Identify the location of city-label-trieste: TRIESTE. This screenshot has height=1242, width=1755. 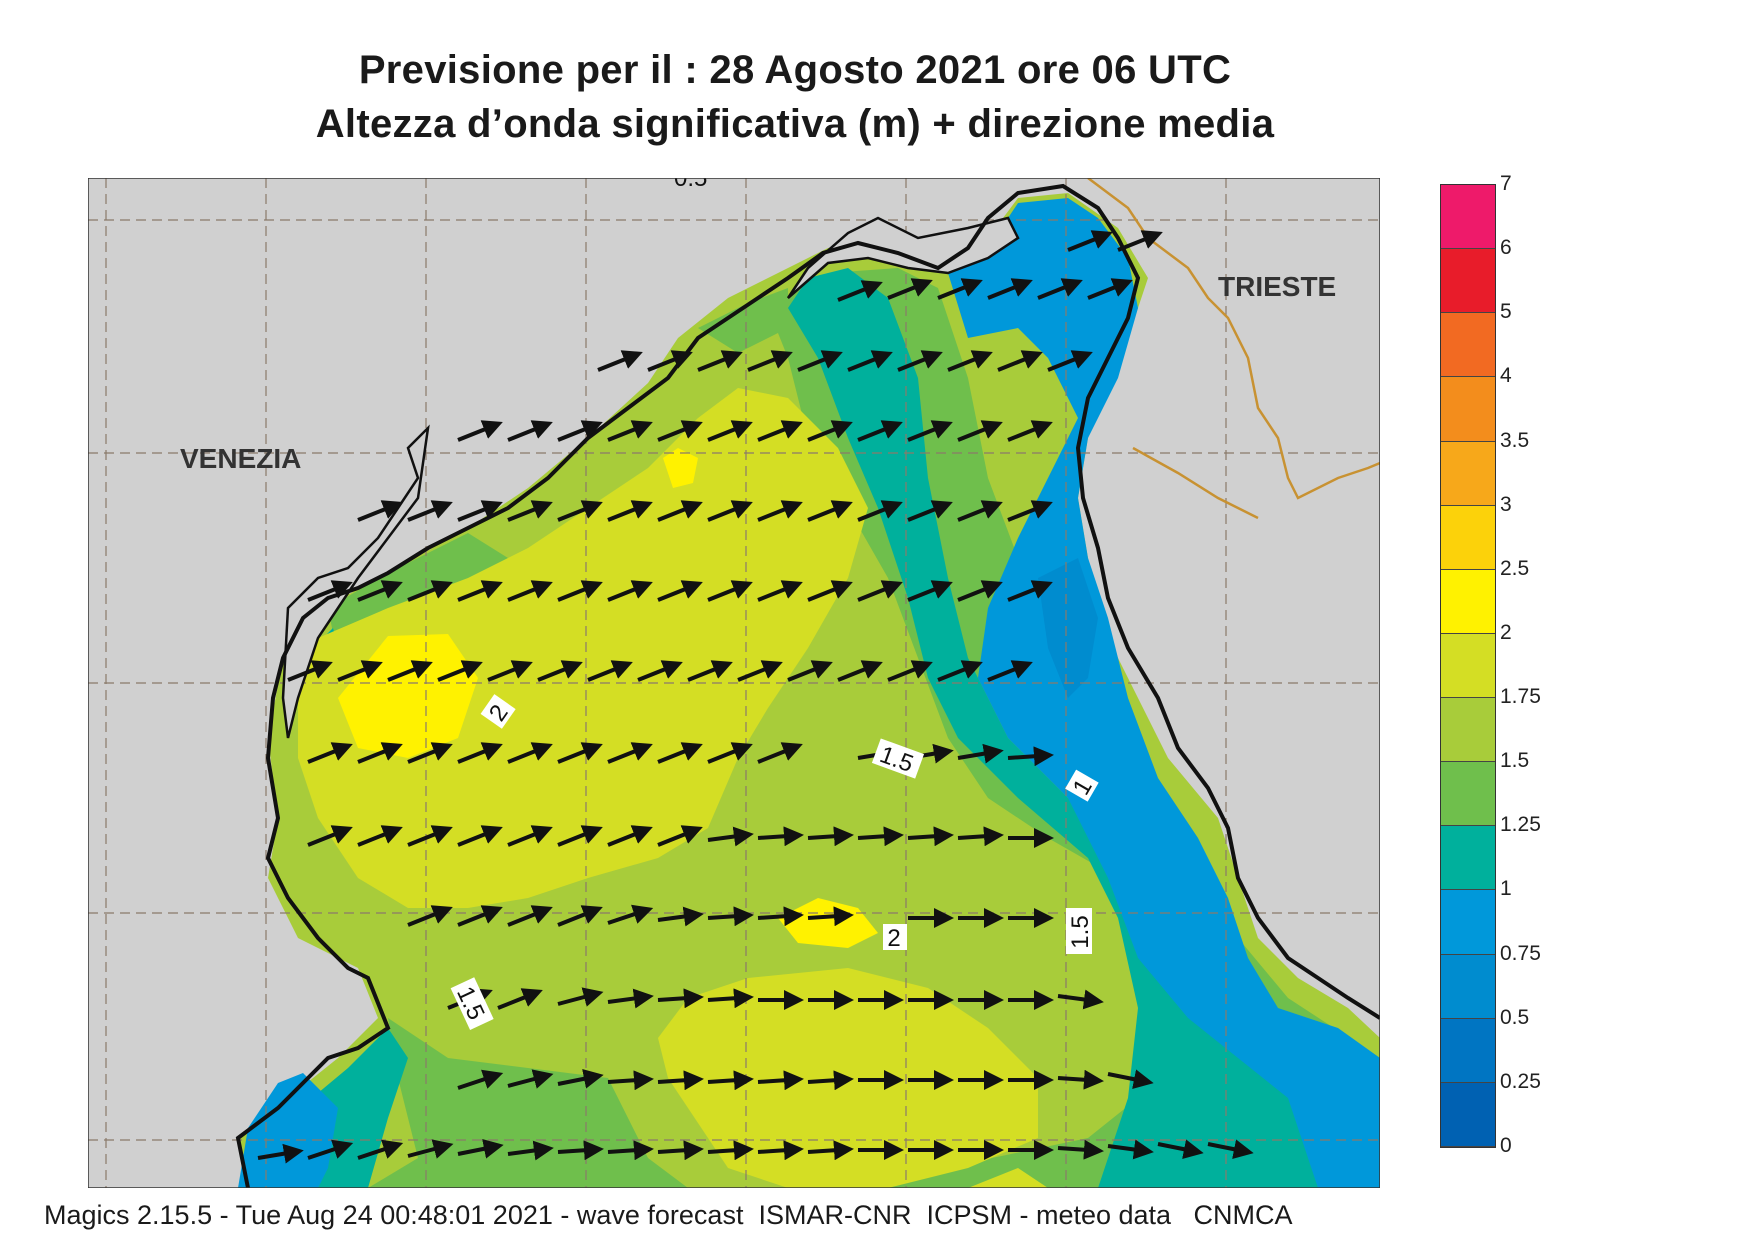
(1277, 286).